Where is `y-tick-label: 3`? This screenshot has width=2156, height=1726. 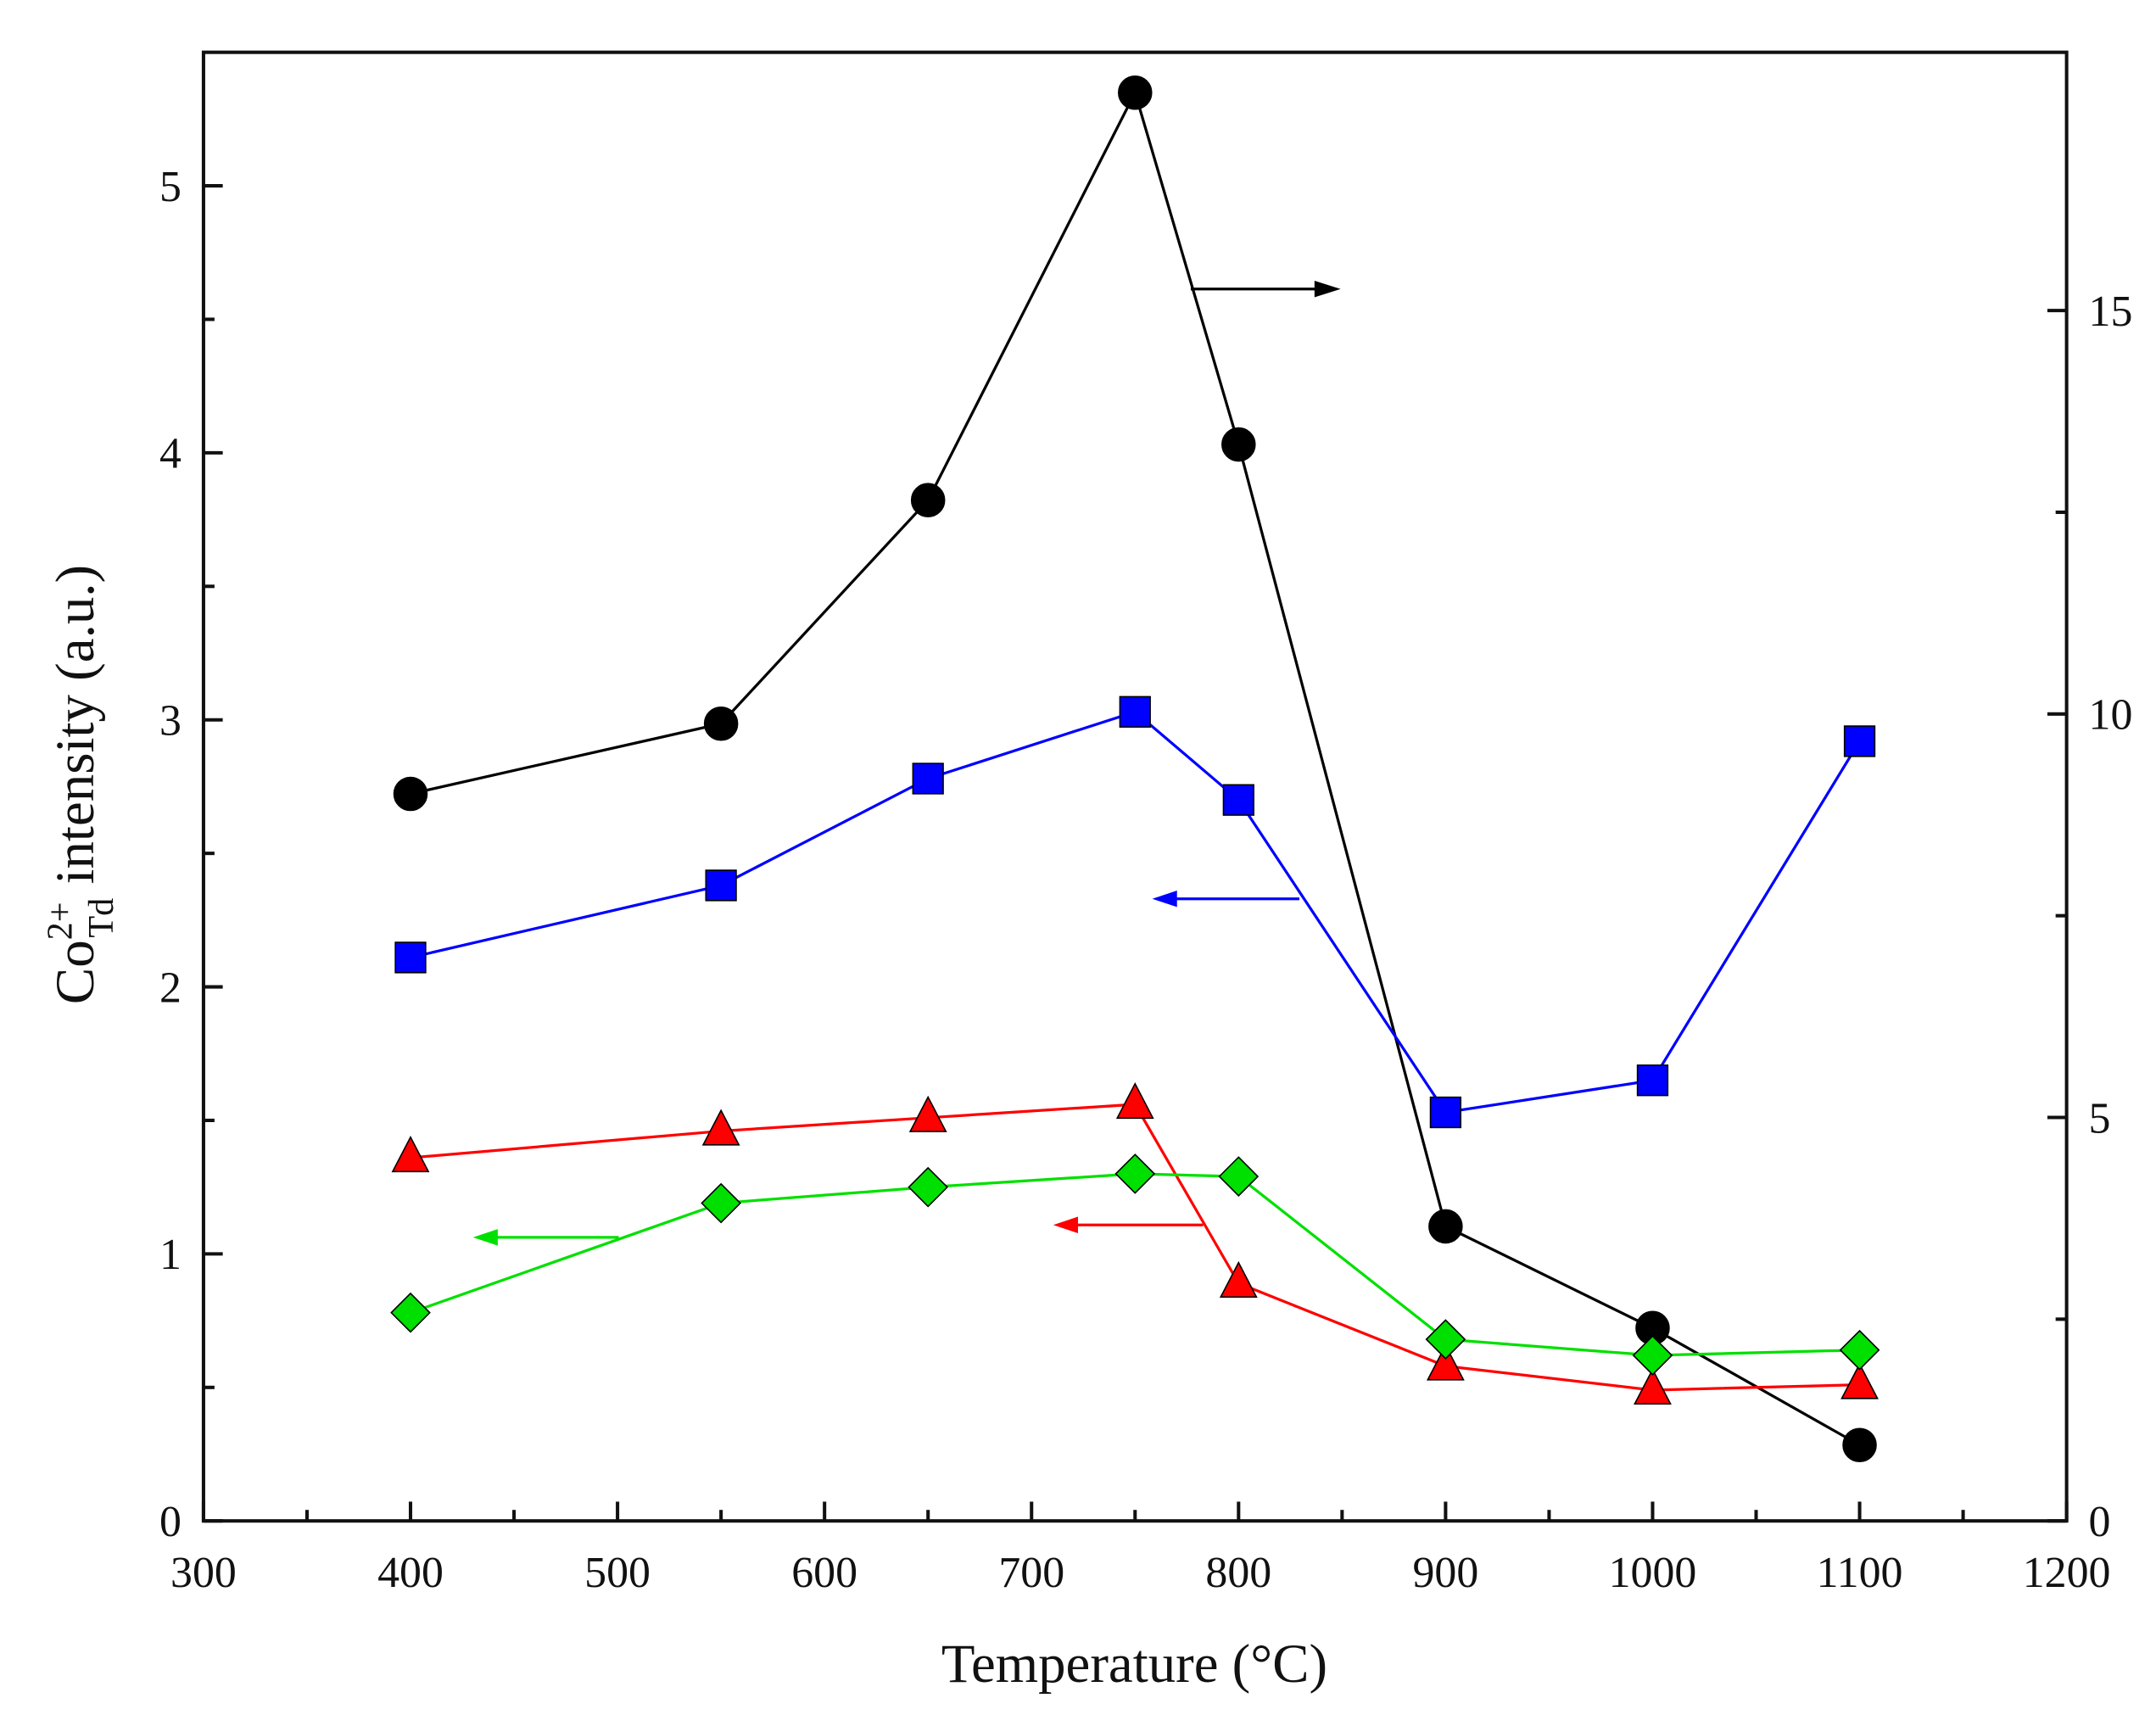
y-tick-label: 3 is located at coordinates (171, 721).